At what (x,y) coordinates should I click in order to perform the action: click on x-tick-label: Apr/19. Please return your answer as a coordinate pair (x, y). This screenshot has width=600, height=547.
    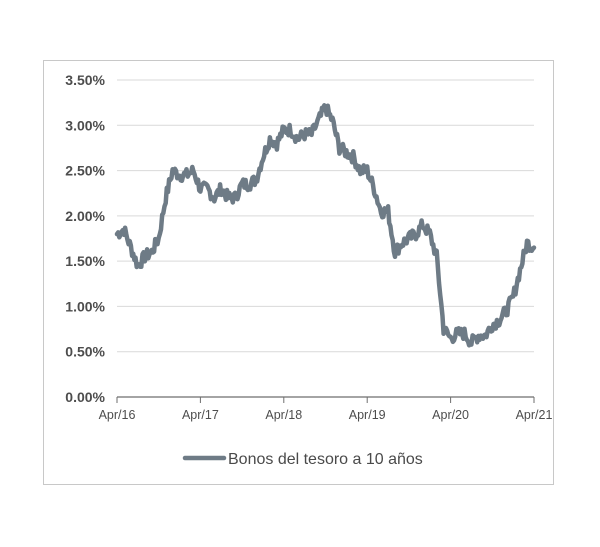
    Looking at the image, I should click on (367, 415).